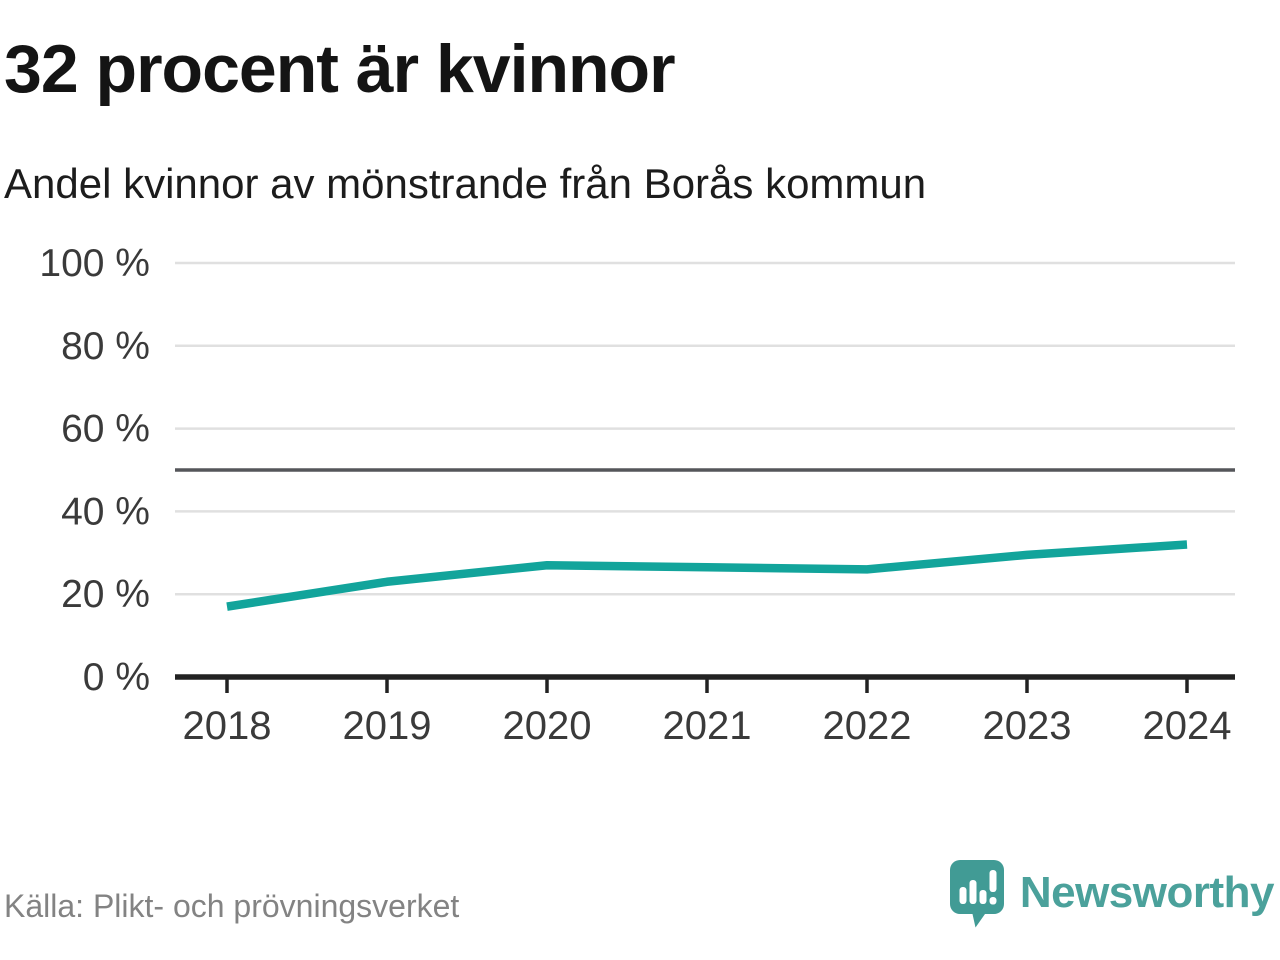 This screenshot has width=1280, height=960. I want to click on chart-title: 32 procent är kvinnor, so click(340, 69).